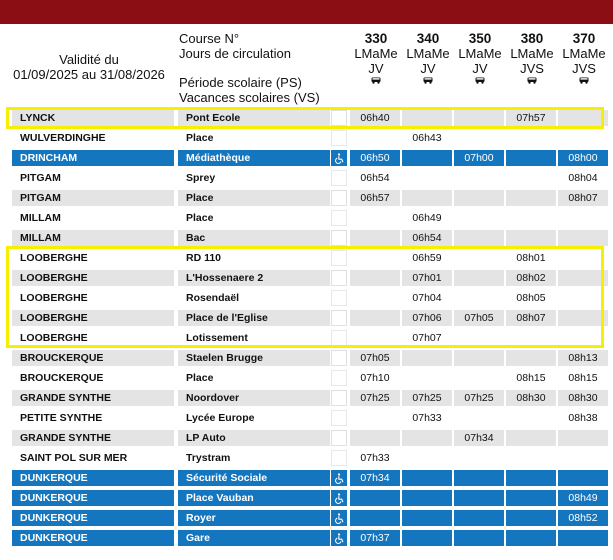 The image size is (613, 560). What do you see at coordinates (235, 53) in the screenshot?
I see `days-label: Jours de circulation` at bounding box center [235, 53].